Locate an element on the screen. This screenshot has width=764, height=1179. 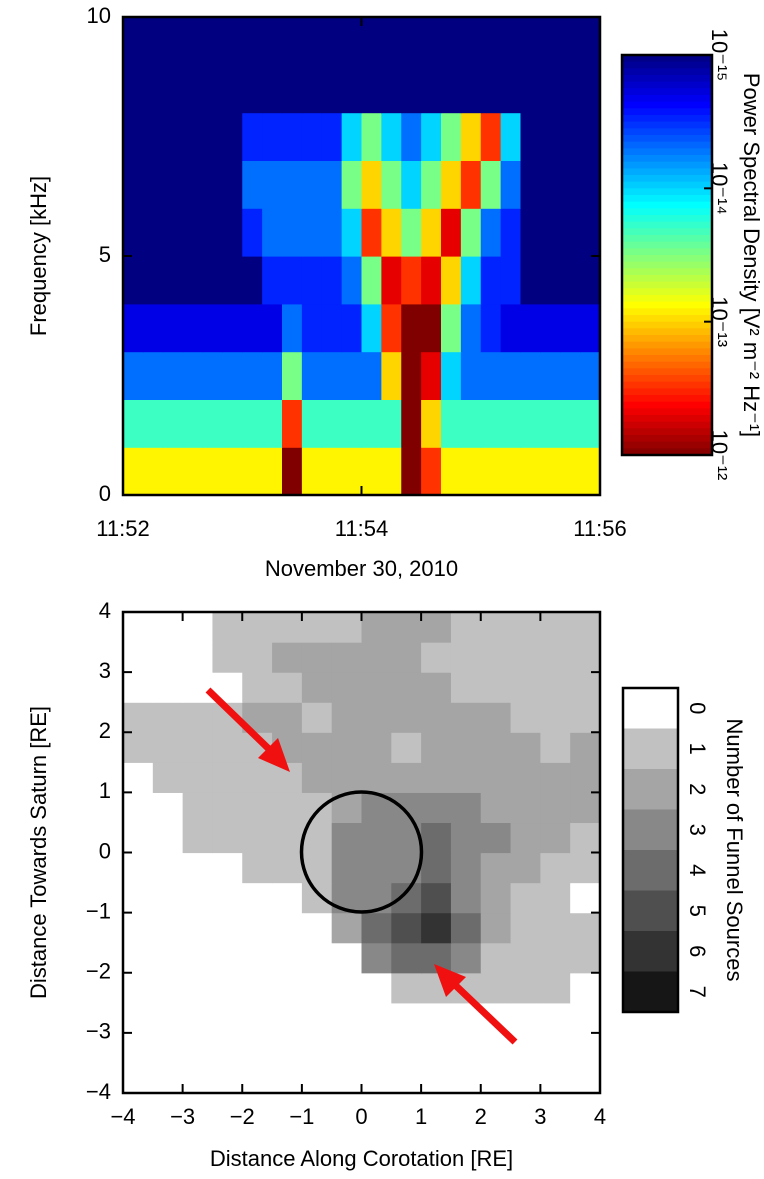
arrow is located at coordinates (247, 729).